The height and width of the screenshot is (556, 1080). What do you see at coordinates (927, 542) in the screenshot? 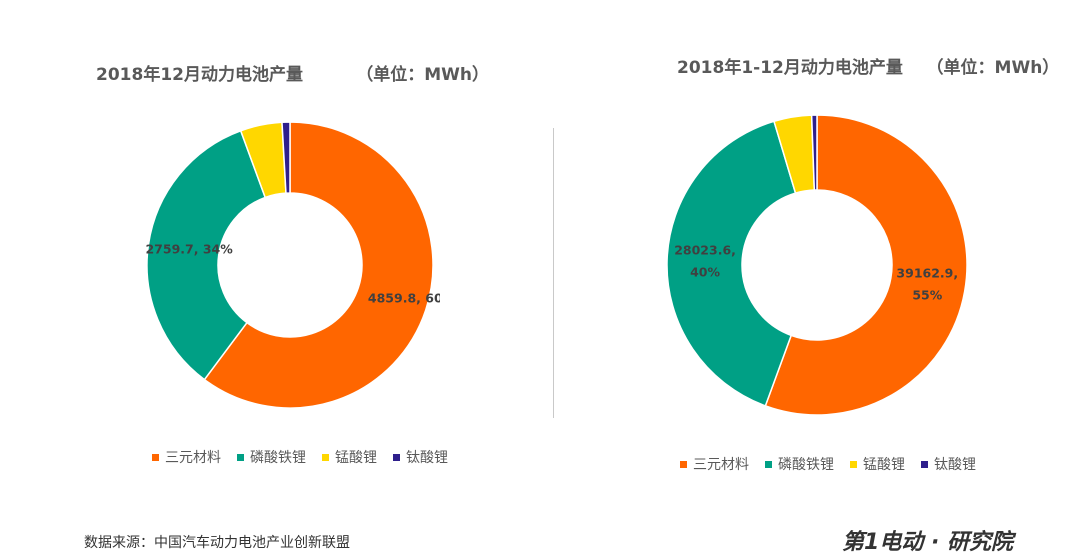
I see `brand-logo: 第1电动 · 研究院` at bounding box center [927, 542].